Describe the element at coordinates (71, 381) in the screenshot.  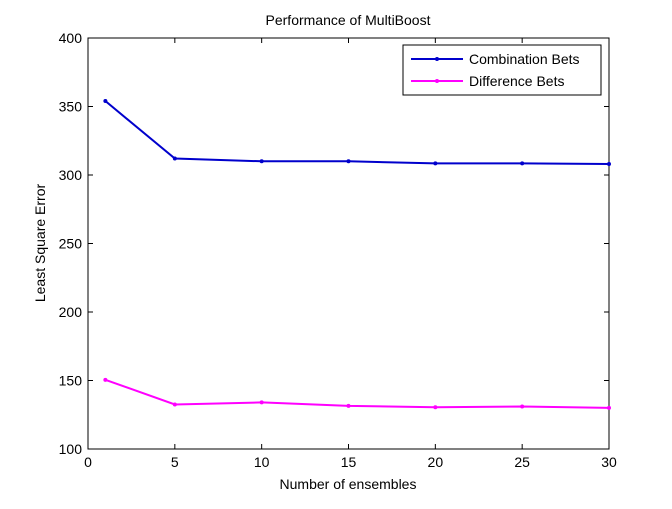
I see `y-tick-label: 150` at that location.